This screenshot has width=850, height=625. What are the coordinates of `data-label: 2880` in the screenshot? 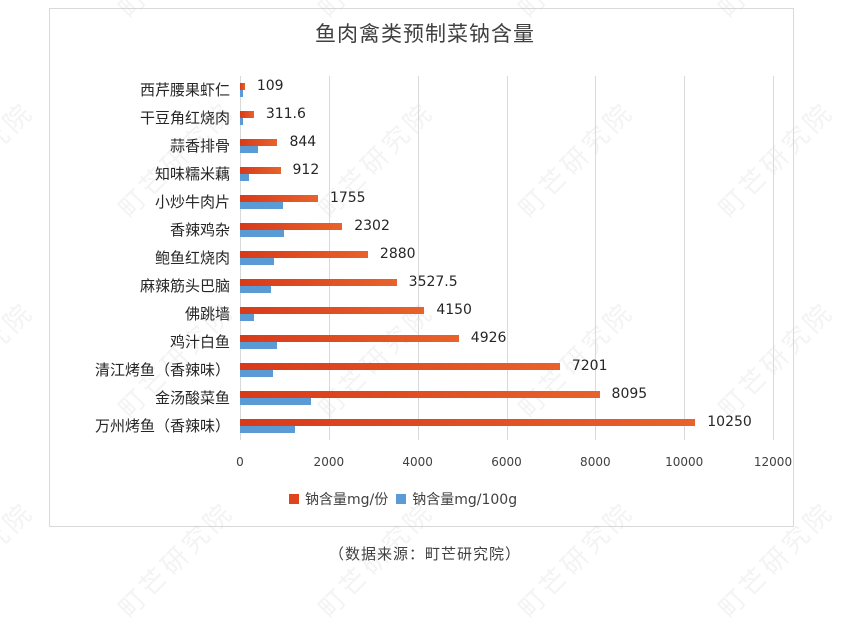 It's located at (397, 254).